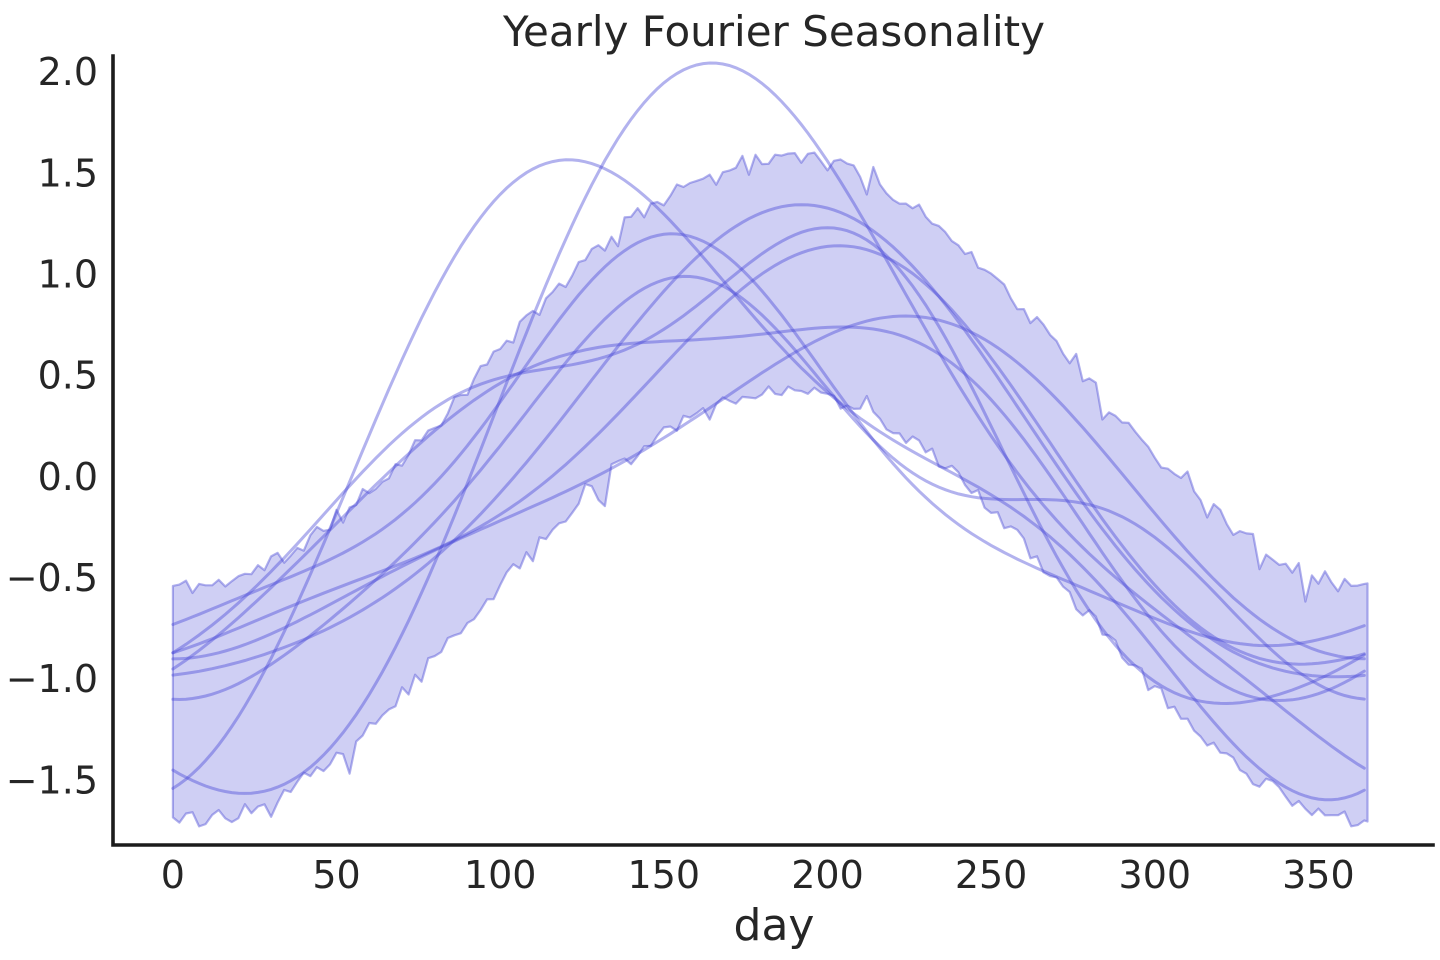  I want to click on y-tick-label: 0.0, so click(68, 477).